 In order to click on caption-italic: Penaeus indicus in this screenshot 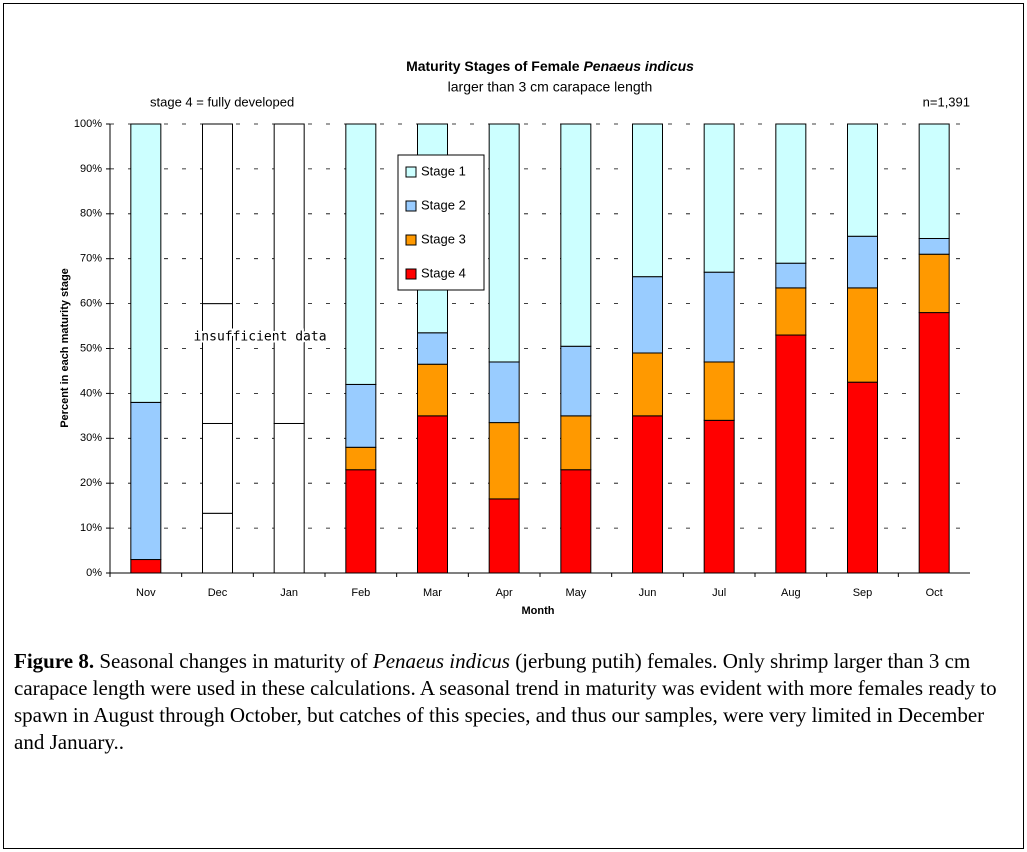, I will do `click(441, 661)`.